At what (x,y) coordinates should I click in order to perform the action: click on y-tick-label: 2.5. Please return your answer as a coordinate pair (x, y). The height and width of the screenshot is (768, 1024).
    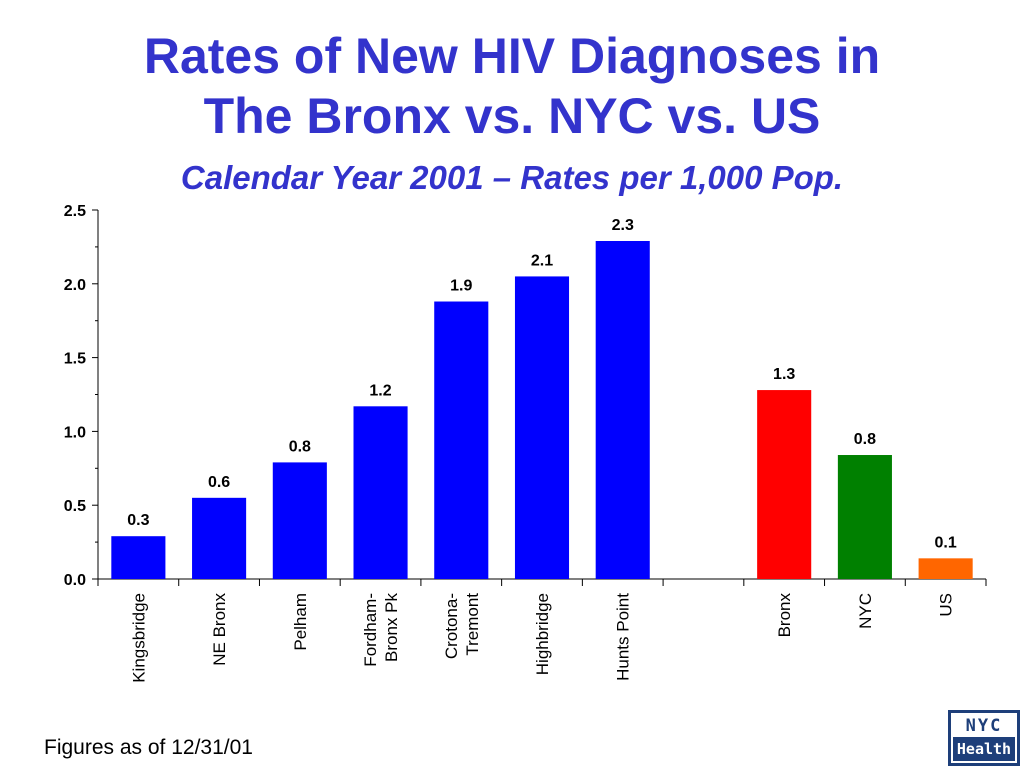
    Looking at the image, I should click on (75, 211).